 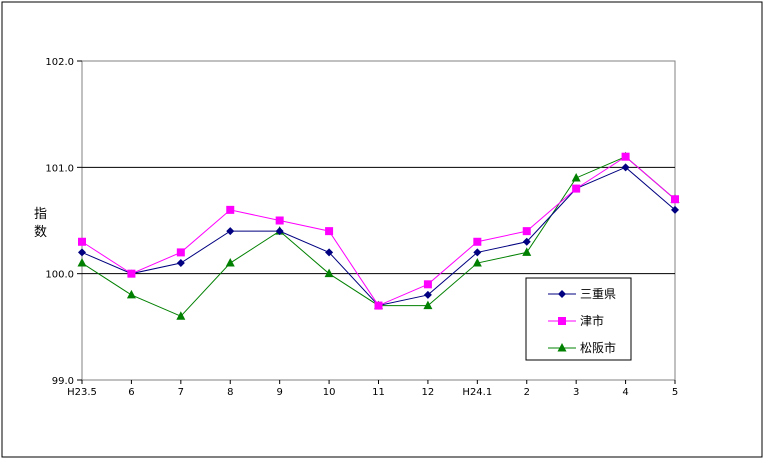 What do you see at coordinates (63, 381) in the screenshot?
I see `y-tick-label: 99.0` at bounding box center [63, 381].